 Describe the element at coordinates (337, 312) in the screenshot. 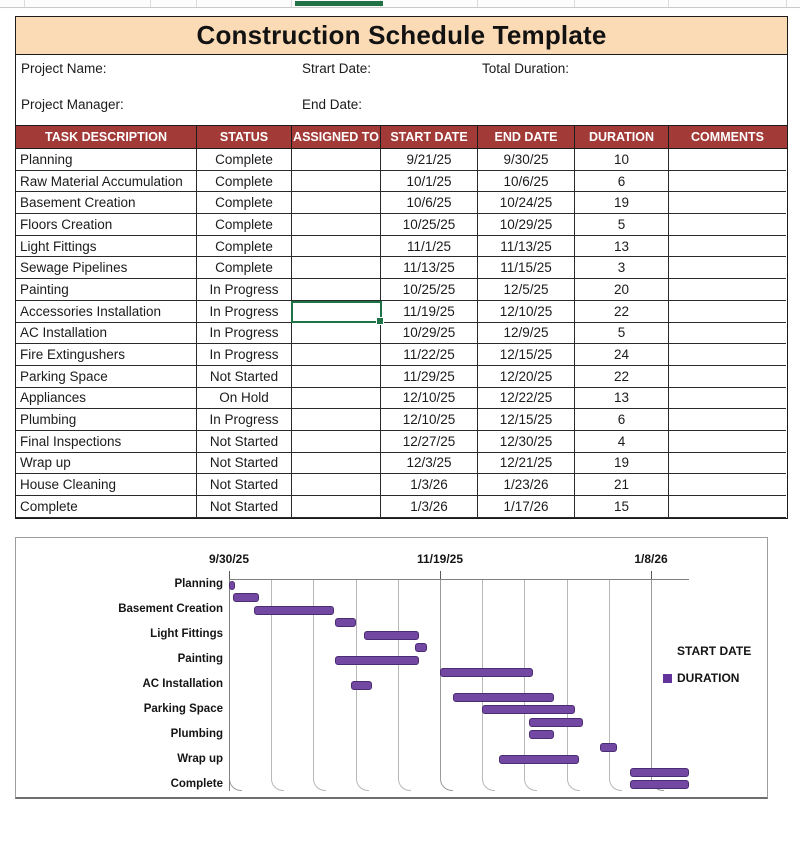

I see `selected-cell` at that location.